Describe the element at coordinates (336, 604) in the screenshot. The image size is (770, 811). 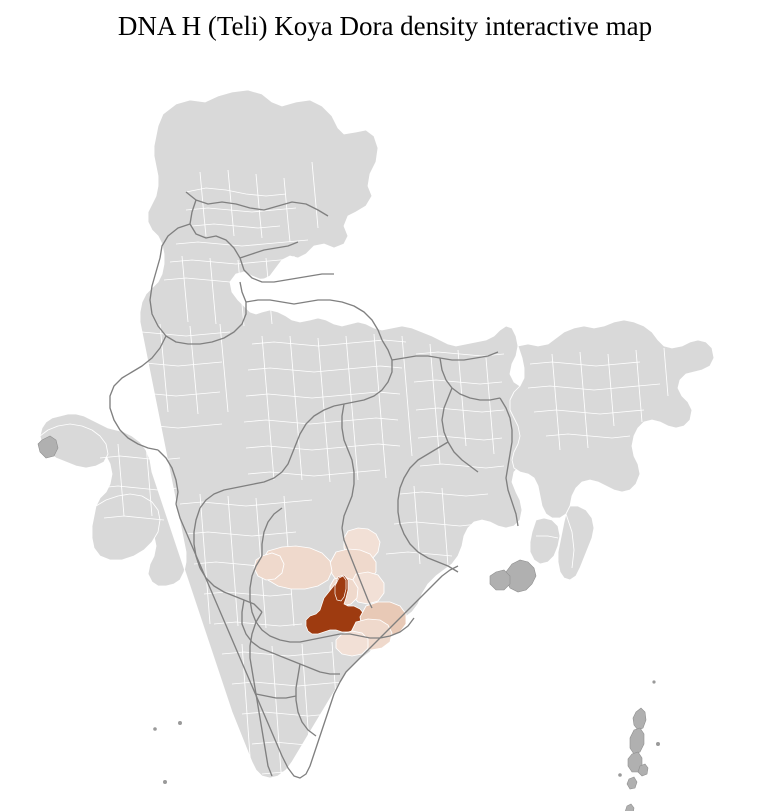
I see `district-khammam` at that location.